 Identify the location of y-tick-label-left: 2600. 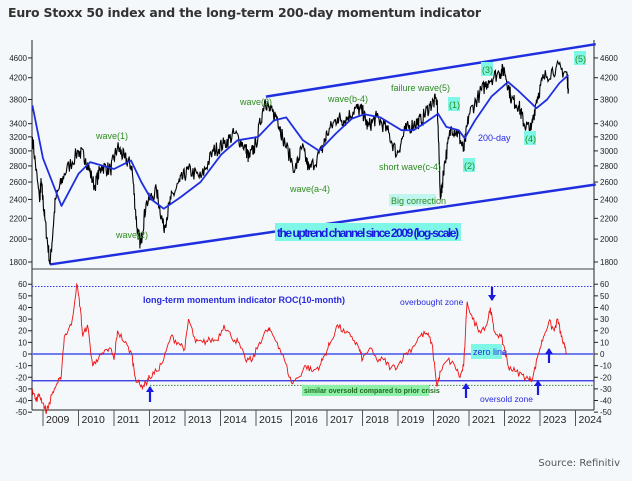
(18, 182).